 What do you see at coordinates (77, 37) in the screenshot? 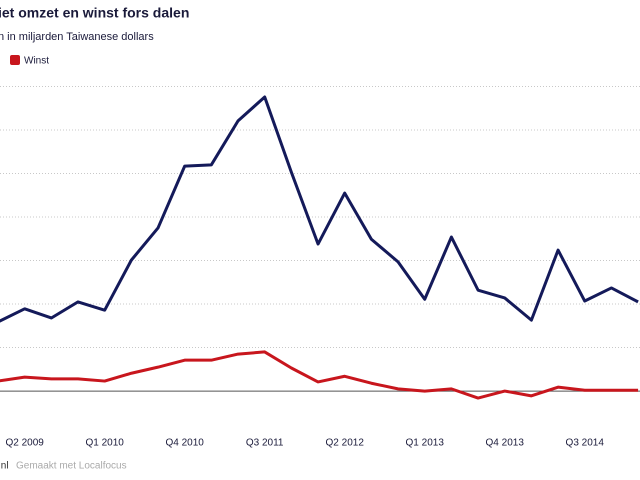
I see `chart-subtitle: n in miljarden Taiwanese dollars` at bounding box center [77, 37].